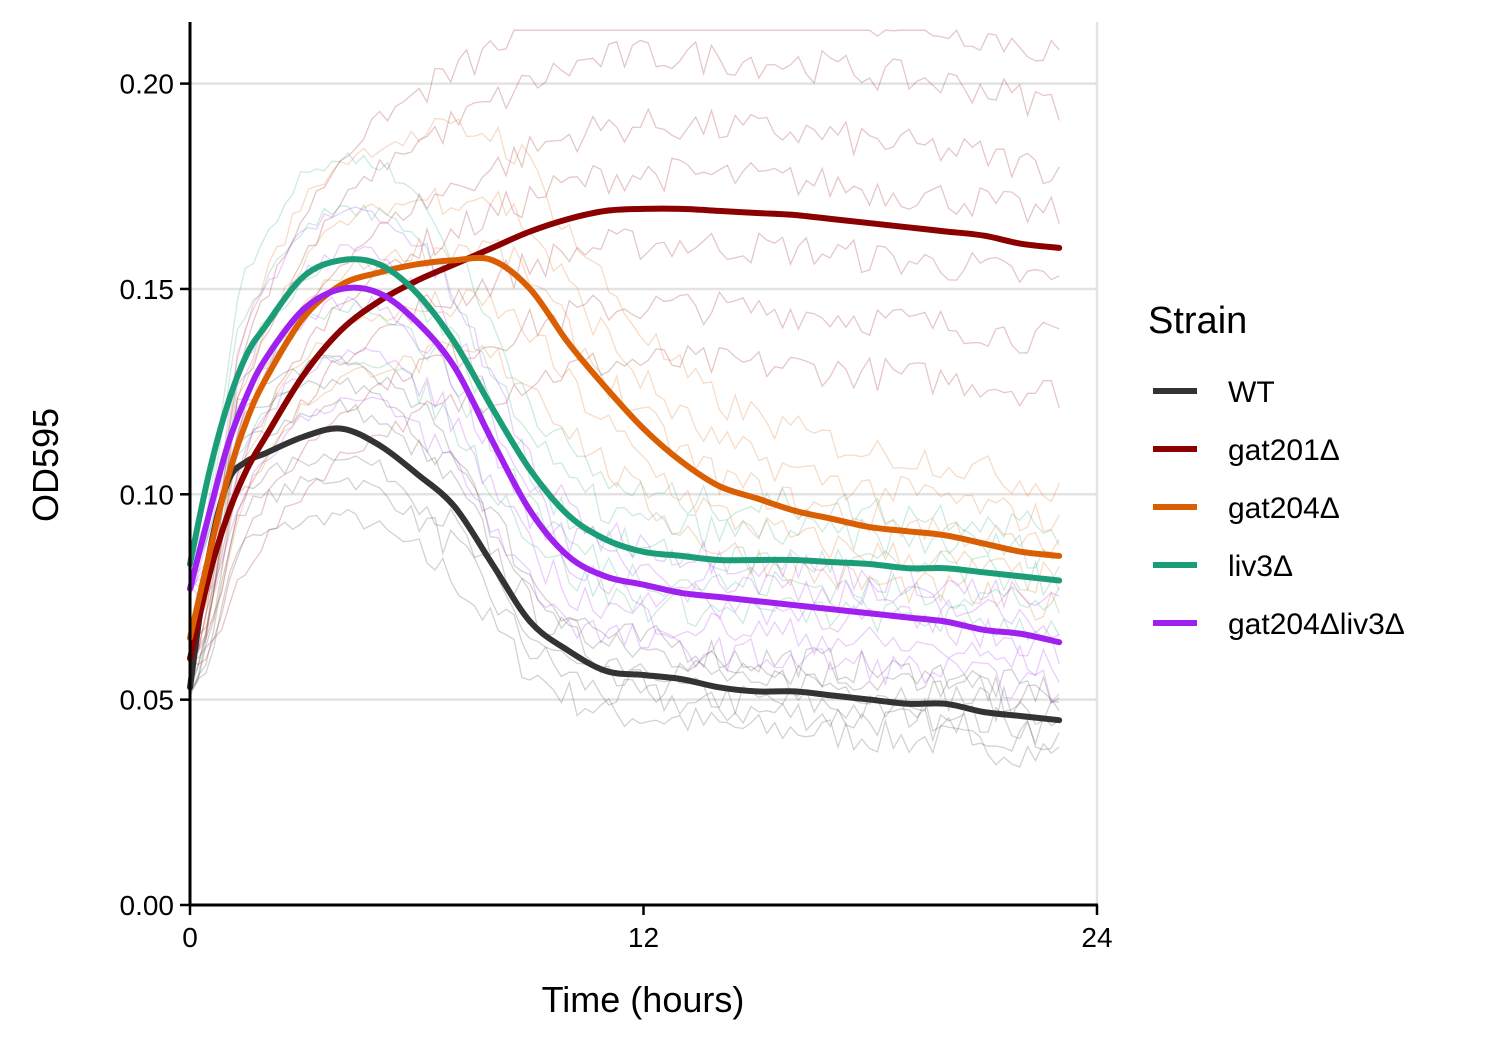  Describe the element at coordinates (624, 638) in the screenshot. I see `replicate-trace` at that location.